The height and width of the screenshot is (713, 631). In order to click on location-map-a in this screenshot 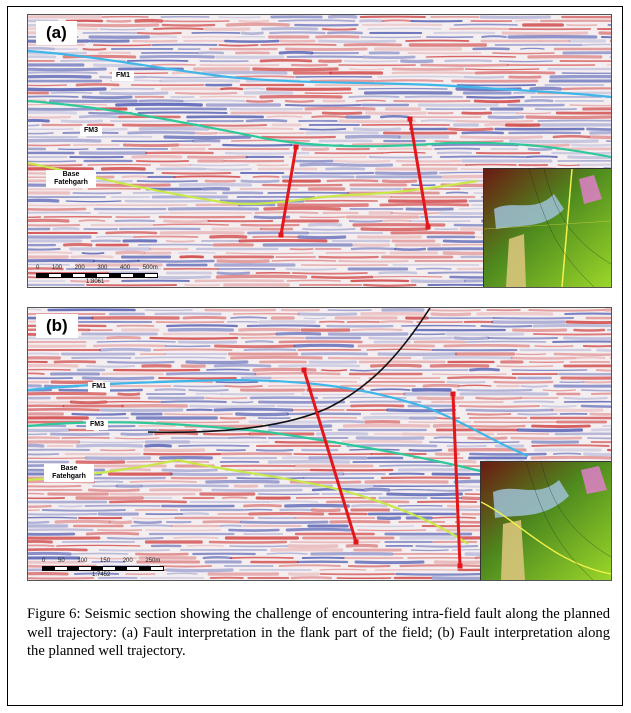, I will do `click(547, 228)`.